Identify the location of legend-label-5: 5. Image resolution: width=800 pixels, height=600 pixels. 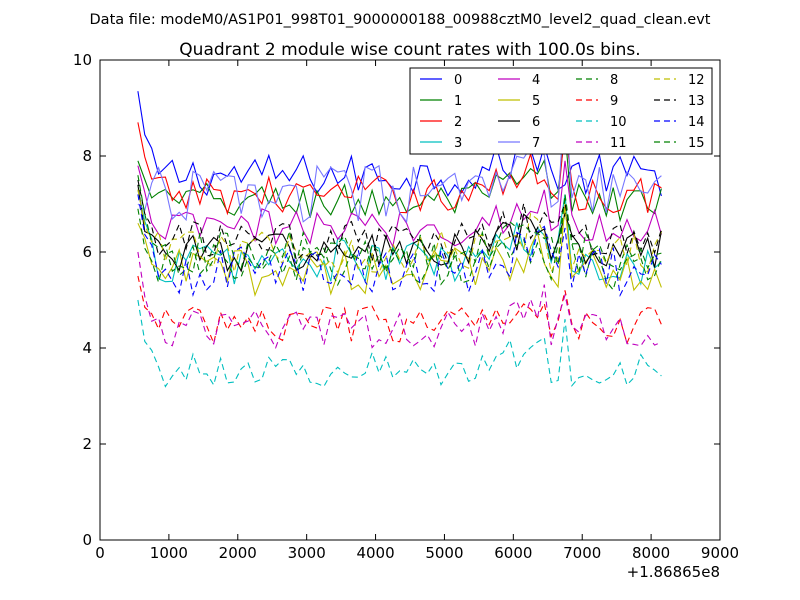
(536, 101).